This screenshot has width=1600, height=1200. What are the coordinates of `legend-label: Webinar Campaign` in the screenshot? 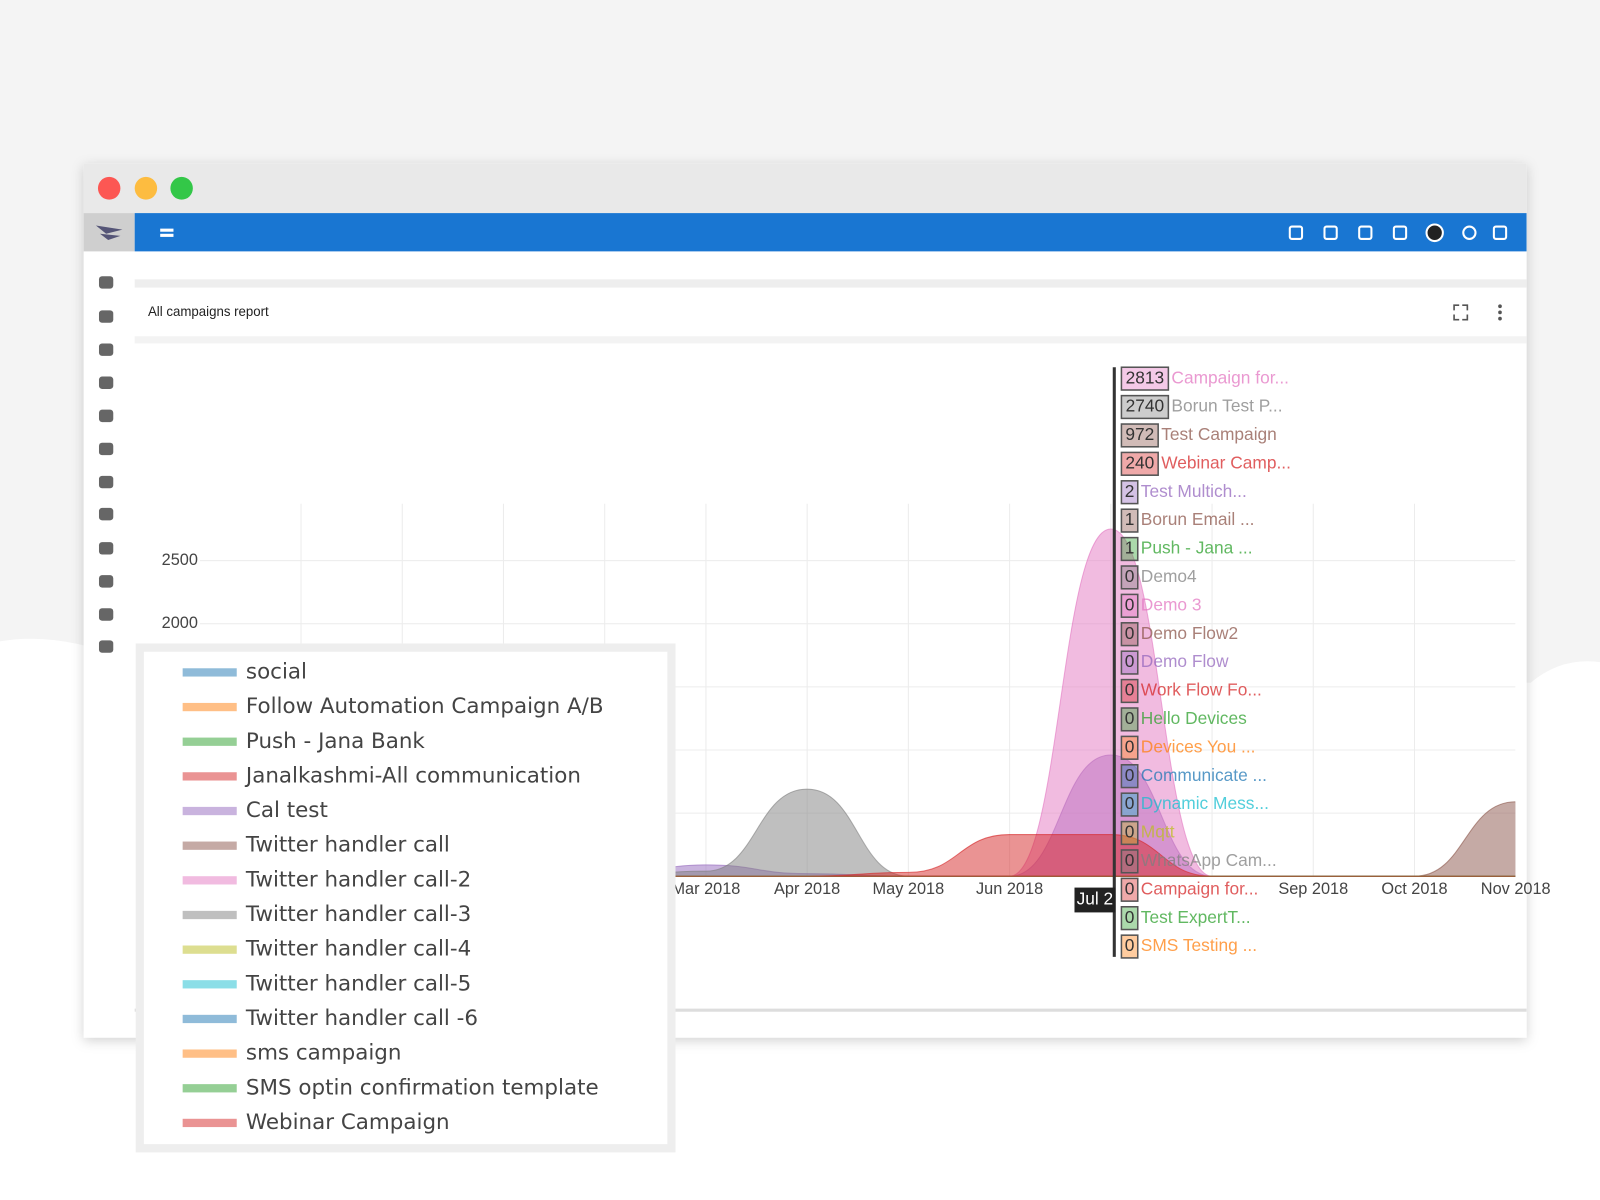 It's located at (348, 1122).